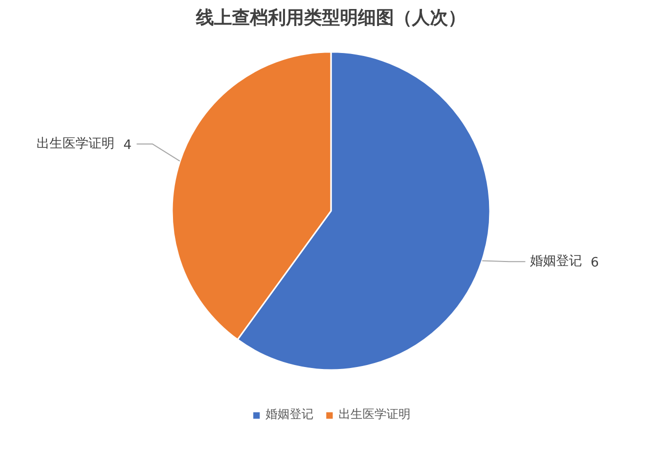 The height and width of the screenshot is (474, 663). I want to click on chart-title: 线上查档利用类型明细图（人次）, so click(330, 18).